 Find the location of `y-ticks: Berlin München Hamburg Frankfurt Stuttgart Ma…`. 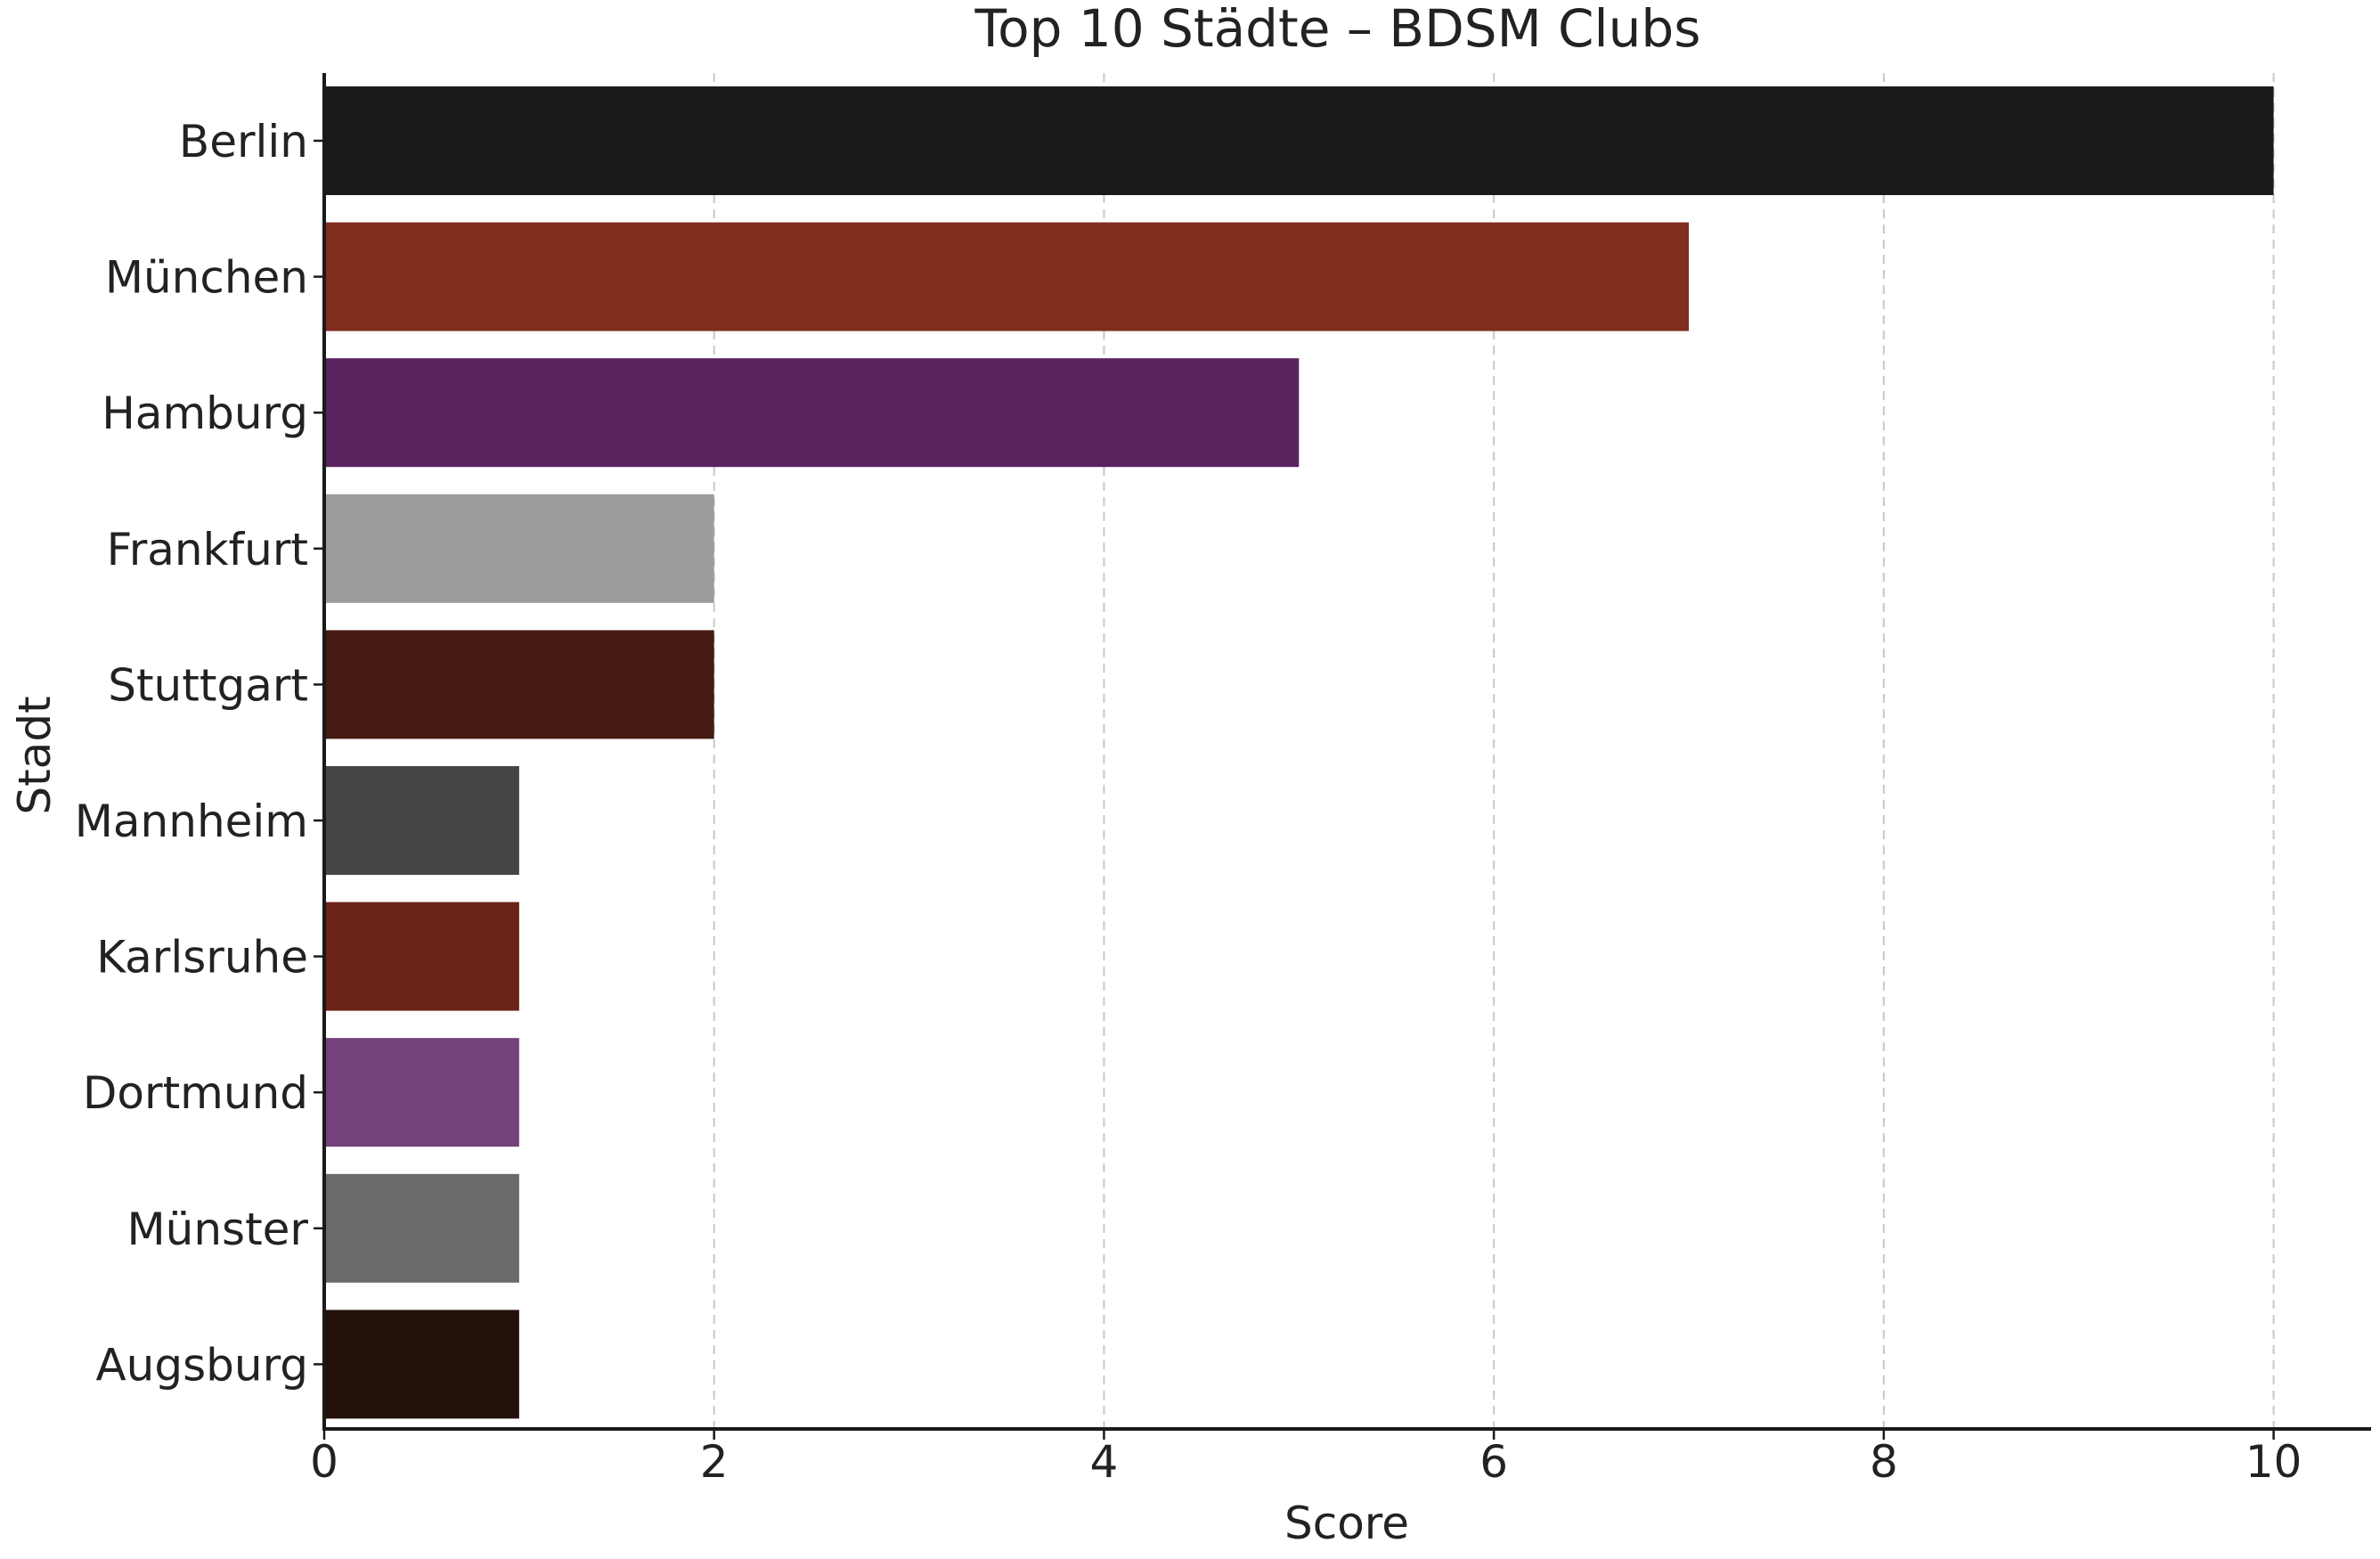

y-ticks: Berlin München Hamburg Frankfurt Stuttgart Ma… is located at coordinates (199, 754).